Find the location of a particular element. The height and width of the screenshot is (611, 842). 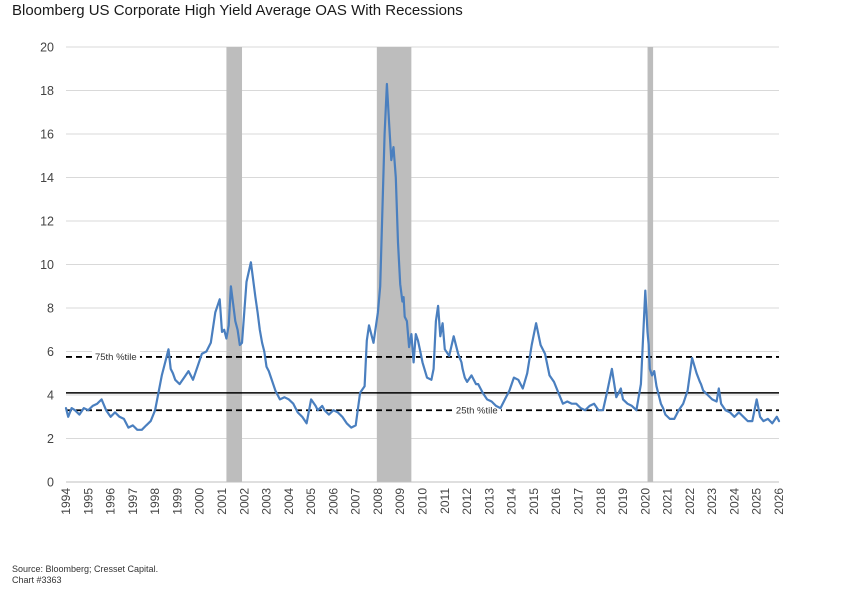

x-tick-label: 2012 is located at coordinates (467, 501).